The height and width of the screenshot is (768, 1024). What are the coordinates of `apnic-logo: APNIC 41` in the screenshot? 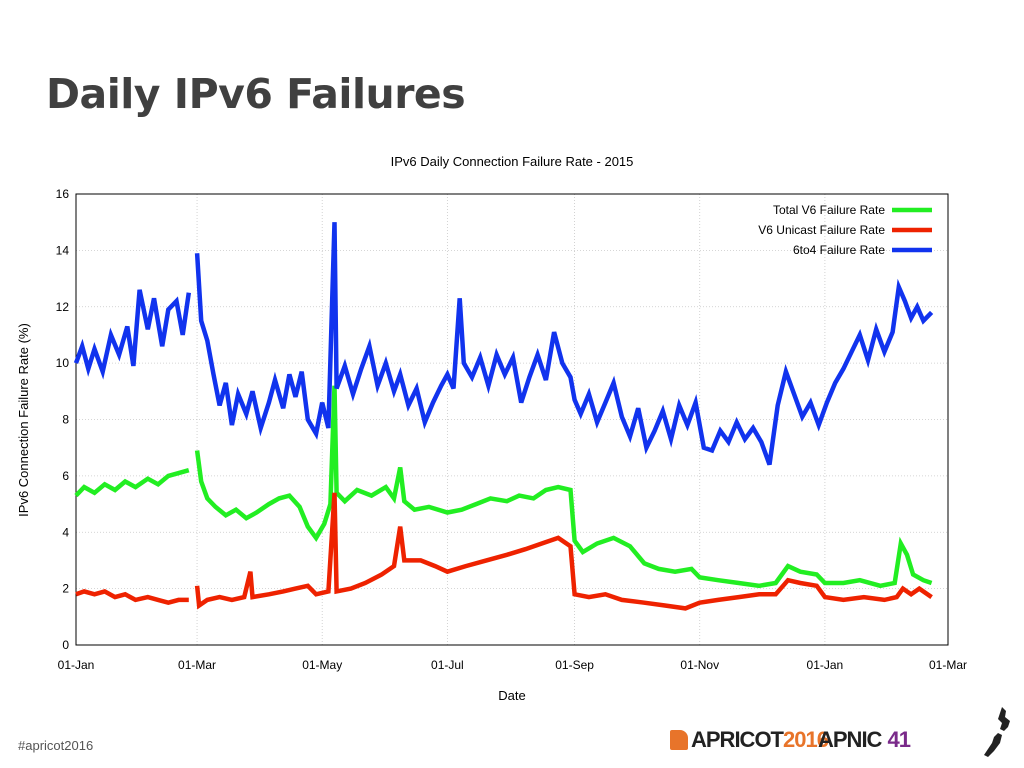 It's located at (864, 740).